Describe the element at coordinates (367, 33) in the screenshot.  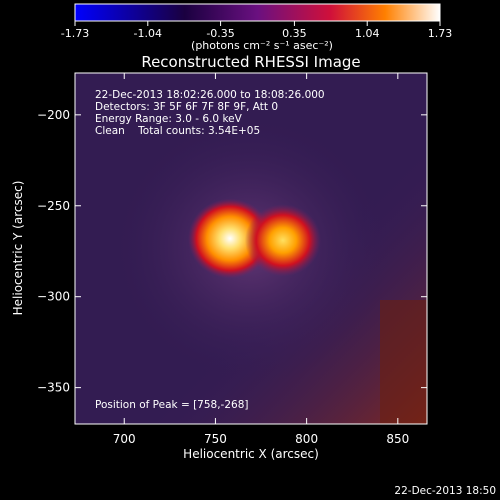
I see `colorbar-tick-label: 1.04` at that location.